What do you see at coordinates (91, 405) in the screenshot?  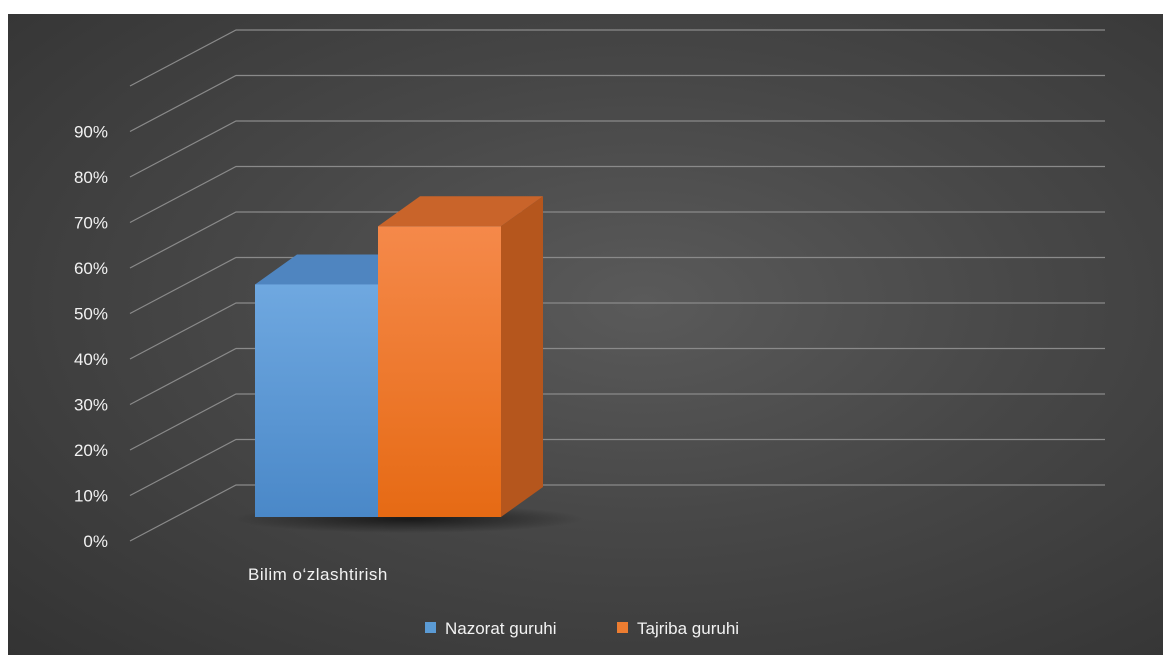 I see `y-tick-label: 30%` at bounding box center [91, 405].